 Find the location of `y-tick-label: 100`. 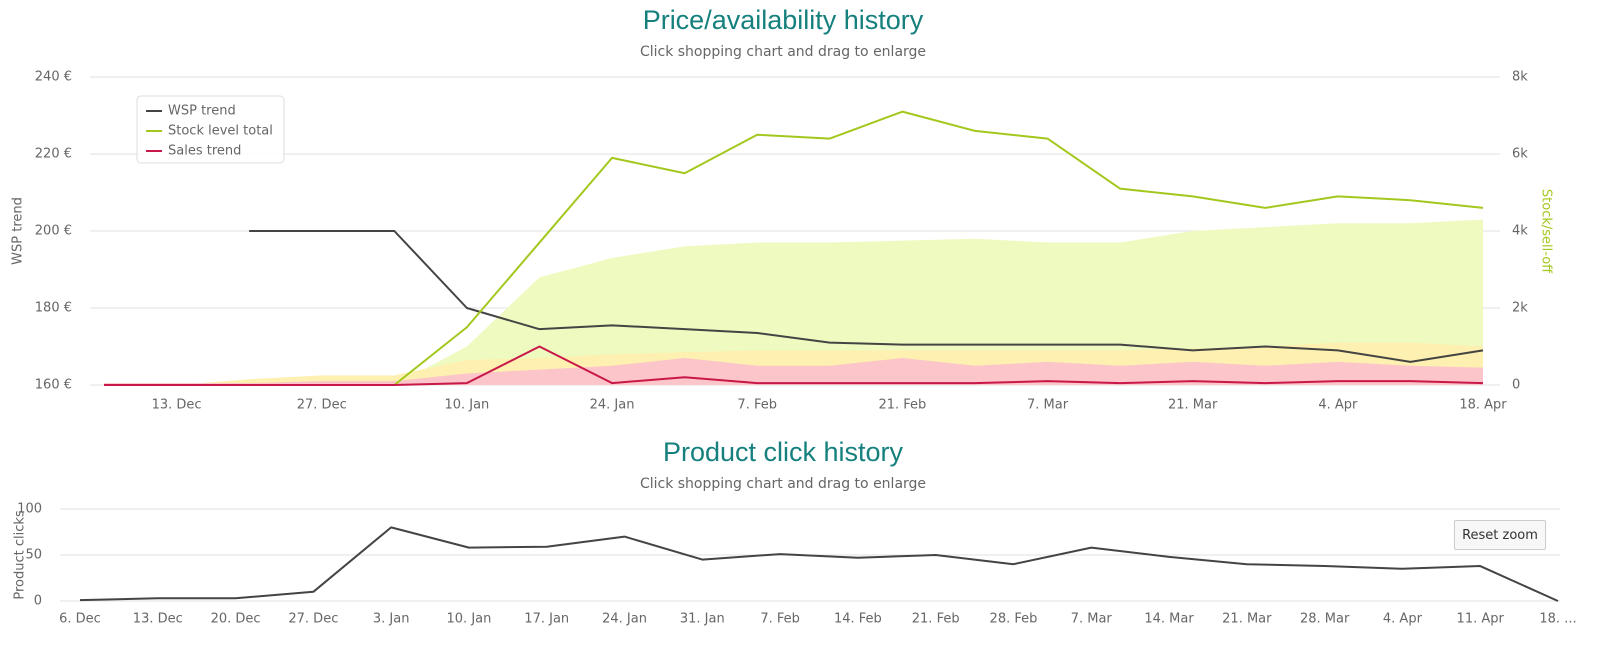

y-tick-label: 100 is located at coordinates (29, 509).